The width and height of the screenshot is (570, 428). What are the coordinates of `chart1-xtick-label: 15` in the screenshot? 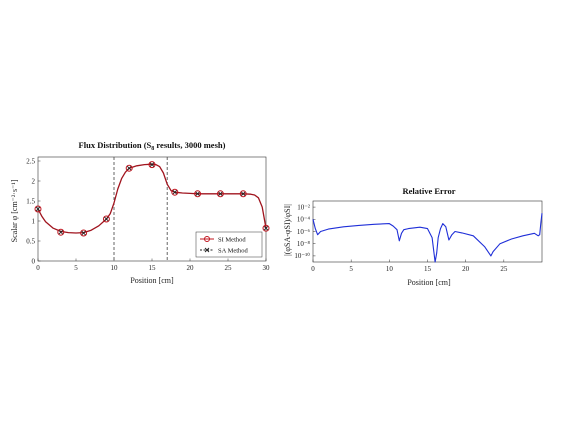 It's located at (153, 268).